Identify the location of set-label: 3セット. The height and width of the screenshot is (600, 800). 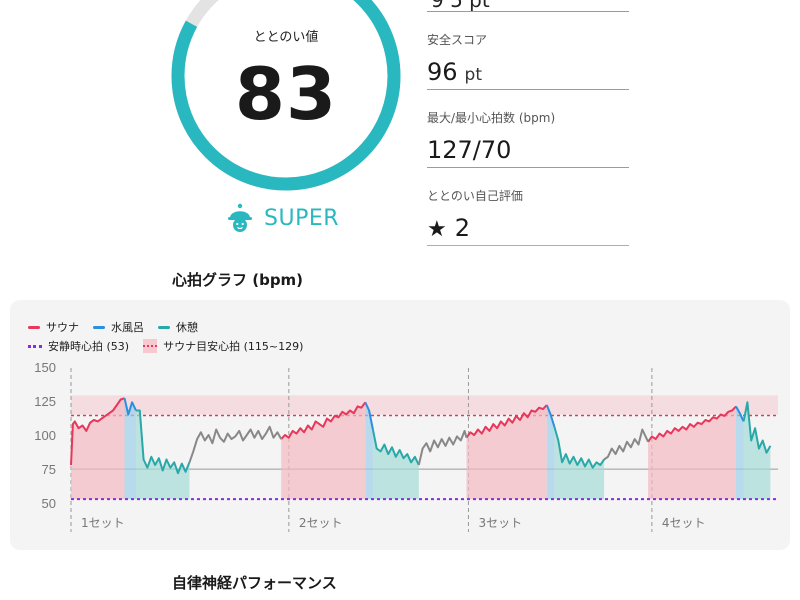
(500, 523).